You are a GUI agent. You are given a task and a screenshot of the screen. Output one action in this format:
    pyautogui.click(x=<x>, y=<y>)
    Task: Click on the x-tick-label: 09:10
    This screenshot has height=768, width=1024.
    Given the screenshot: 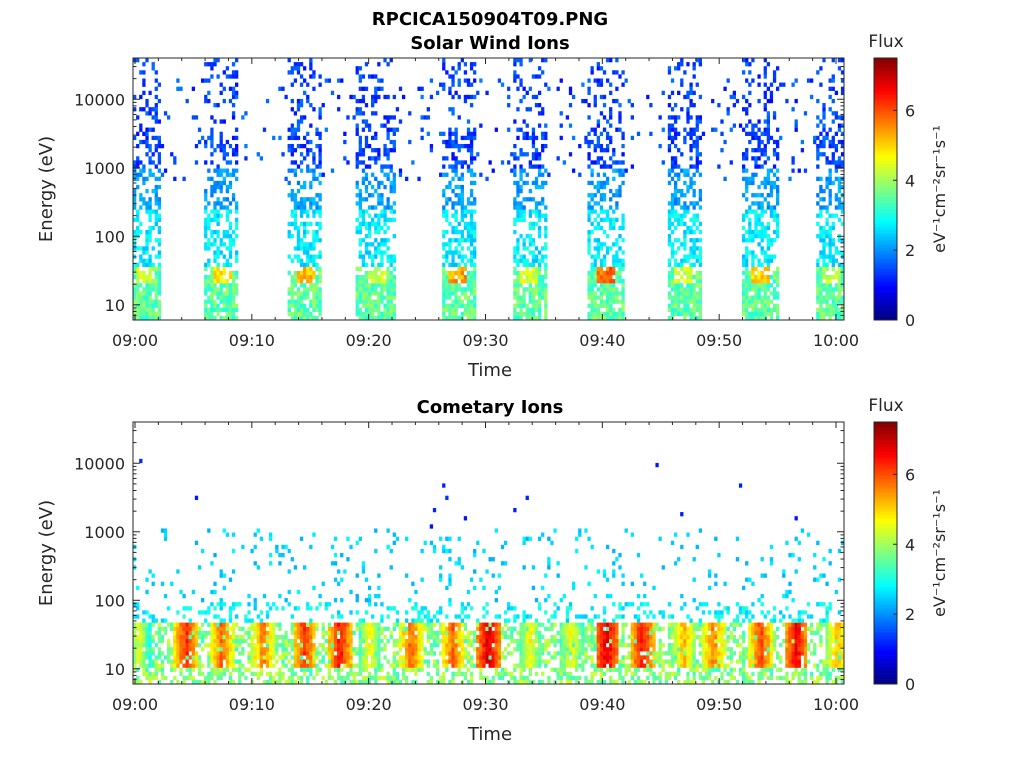 What is the action you would take?
    pyautogui.click(x=252, y=340)
    